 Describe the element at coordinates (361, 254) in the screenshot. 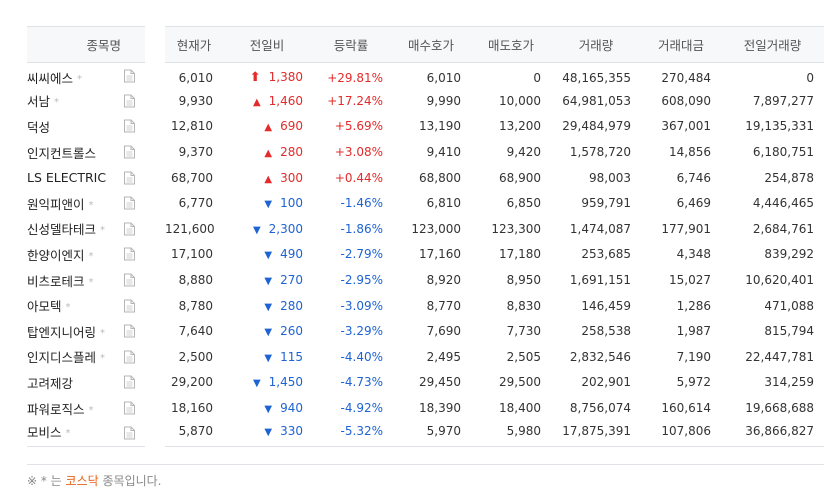

I see `rate-cell: -2.79%` at that location.